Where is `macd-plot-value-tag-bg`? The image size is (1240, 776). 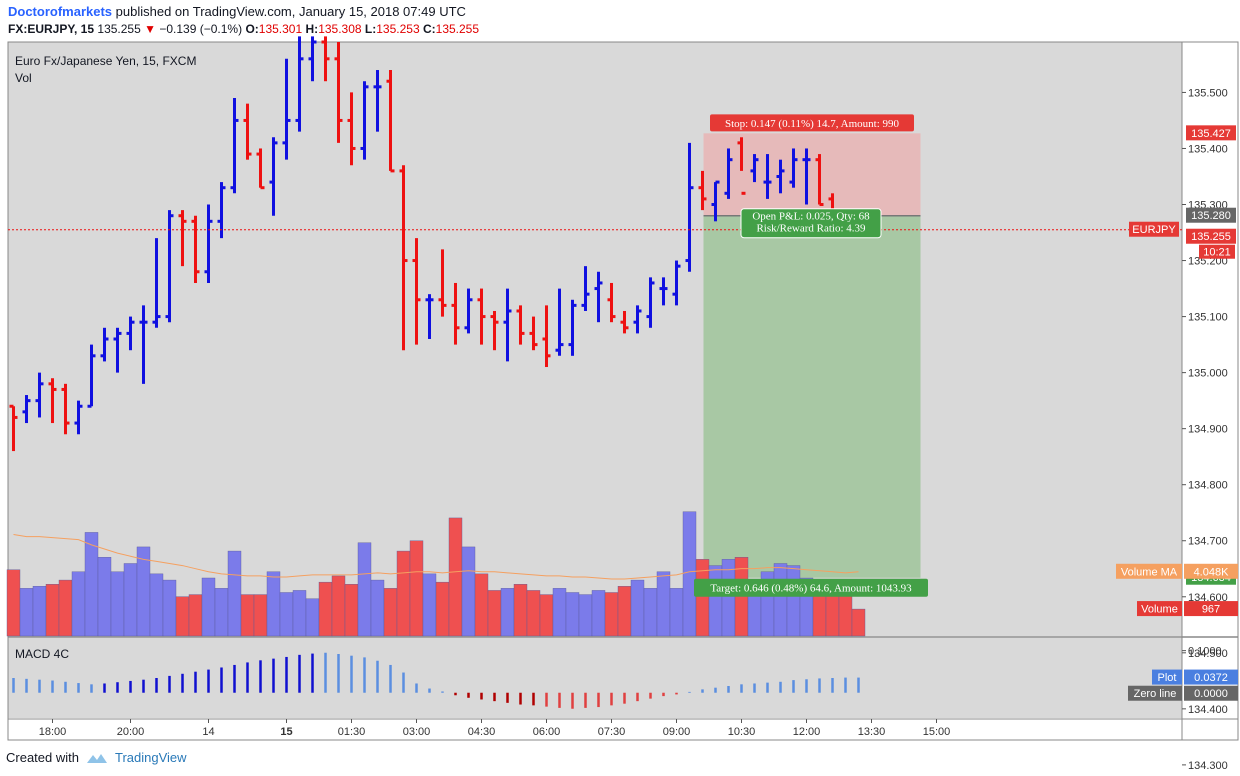 macd-plot-value-tag-bg is located at coordinates (1211, 677).